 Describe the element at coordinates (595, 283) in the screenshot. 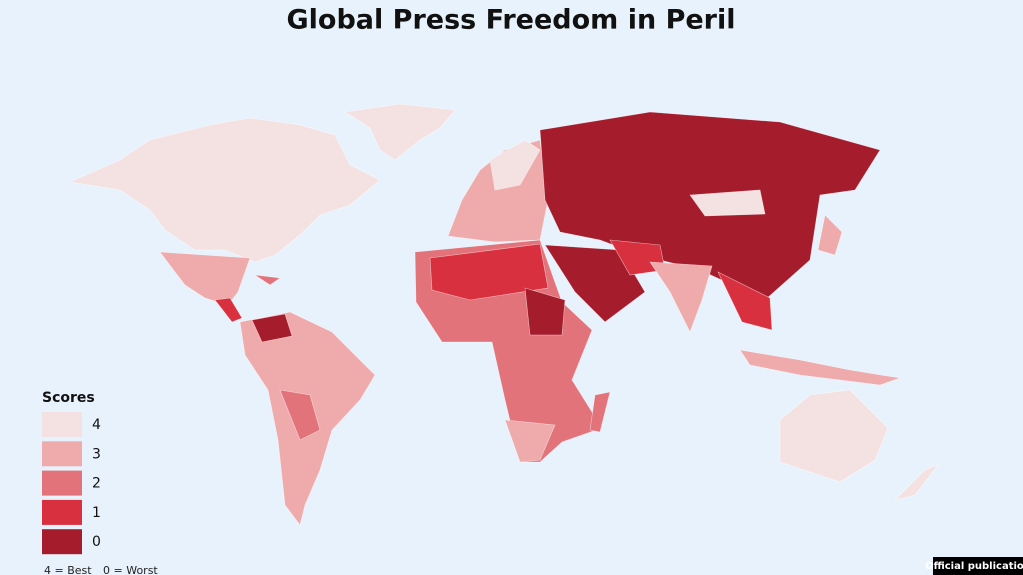

I see `middle-east` at that location.